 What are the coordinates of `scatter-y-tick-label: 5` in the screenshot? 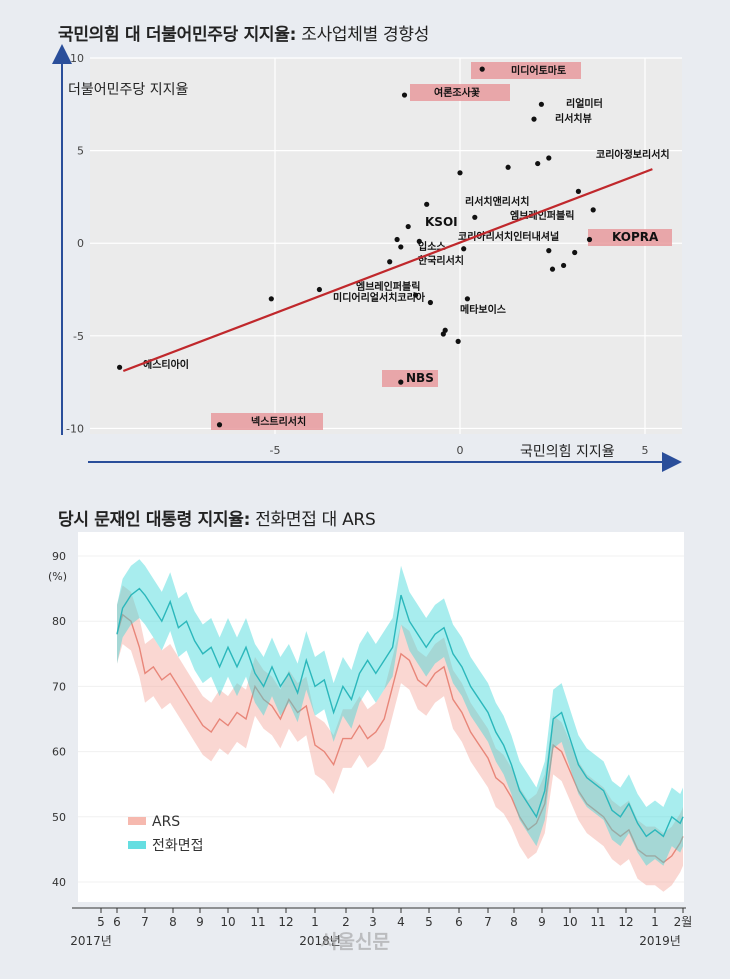 It's located at (80, 151).